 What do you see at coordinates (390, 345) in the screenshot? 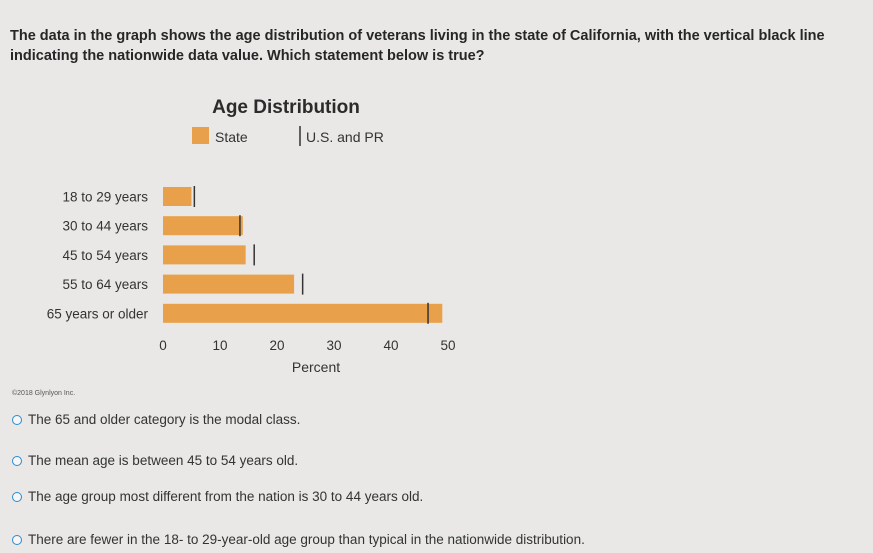
I see `x-tick-label: 40` at bounding box center [390, 345].